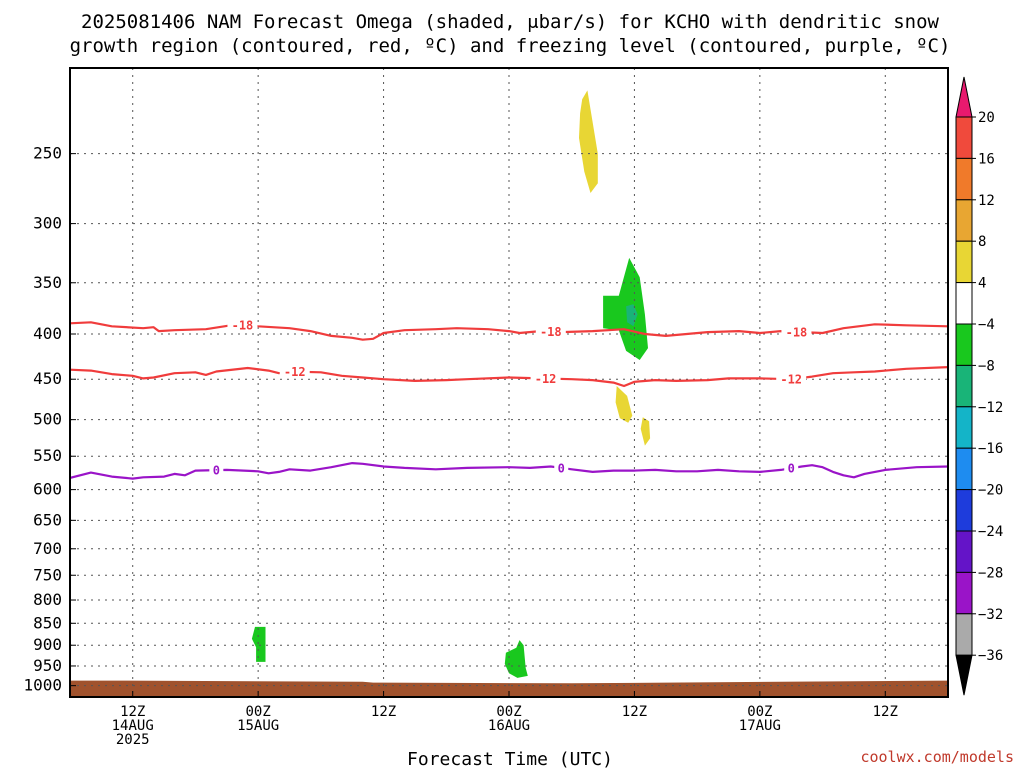 The height and width of the screenshot is (768, 1024). I want to click on colorbar-label-2: 12, so click(986, 201).